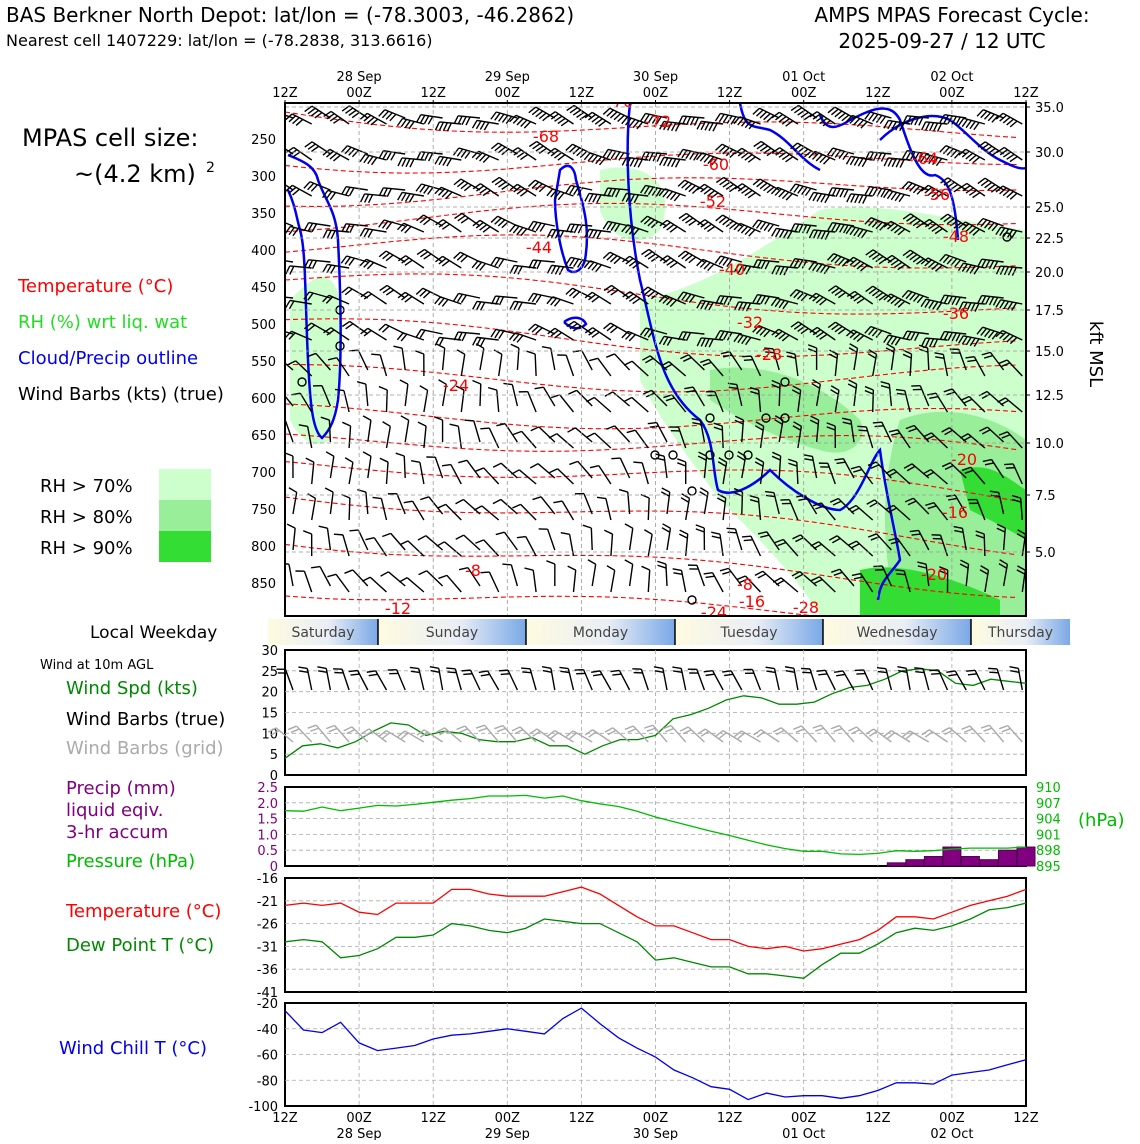  What do you see at coordinates (1049, 396) in the screenshot?
I see `height-tick-label: 12.5` at bounding box center [1049, 396].